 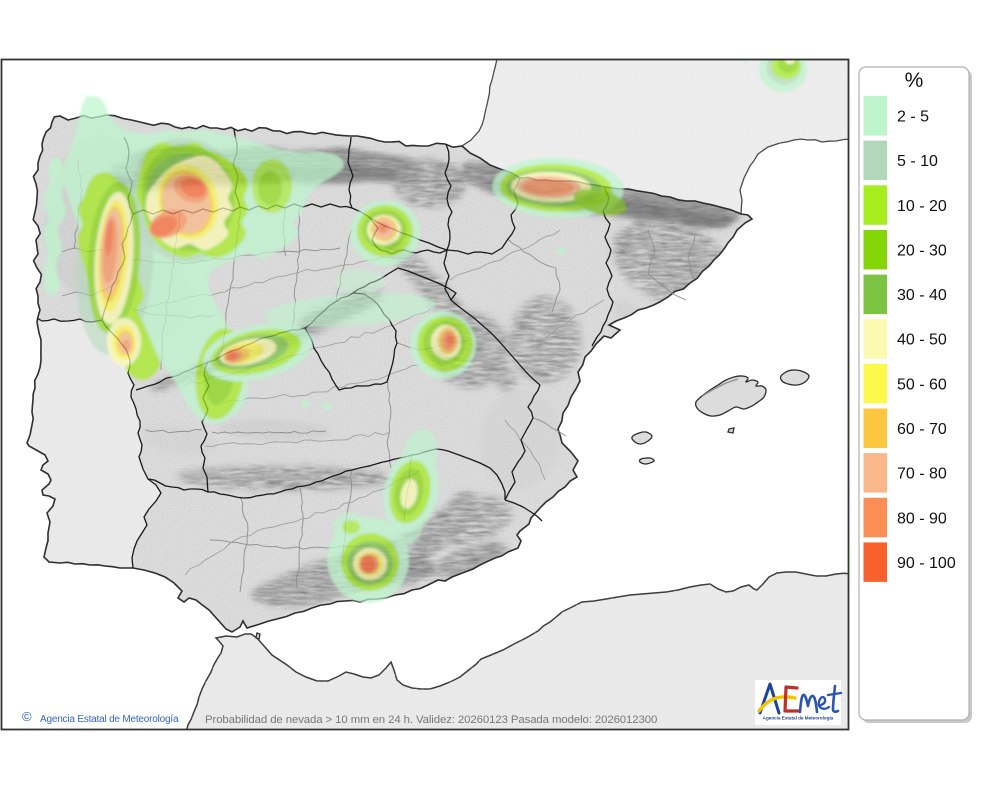 What do you see at coordinates (922, 384) in the screenshot?
I see `svg-text: 50 - 60` at bounding box center [922, 384].